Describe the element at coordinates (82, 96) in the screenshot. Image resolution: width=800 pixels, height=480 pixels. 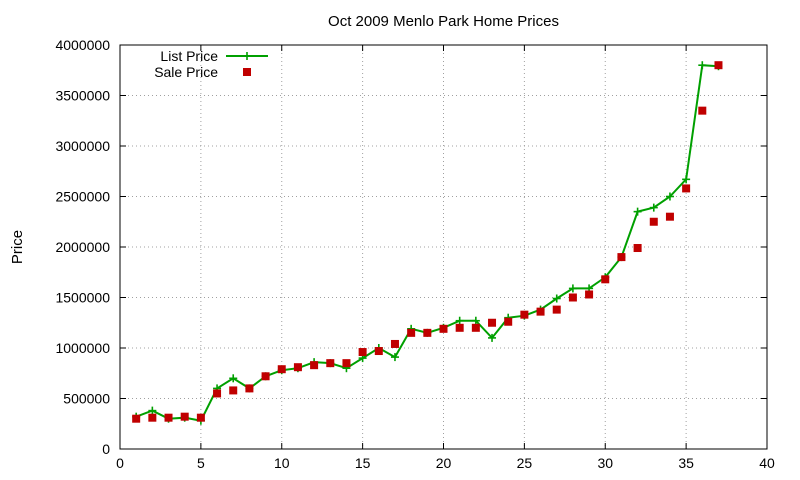
I see `y-tick-label: 3500000` at that location.